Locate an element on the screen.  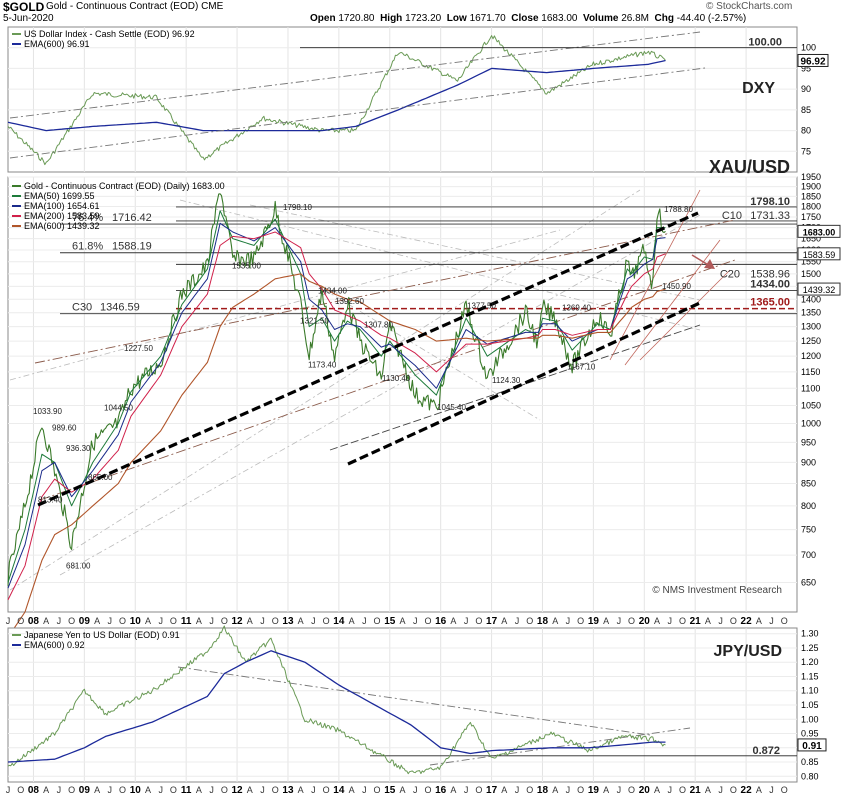
volume-label: Volume is located at coordinates (601, 18).